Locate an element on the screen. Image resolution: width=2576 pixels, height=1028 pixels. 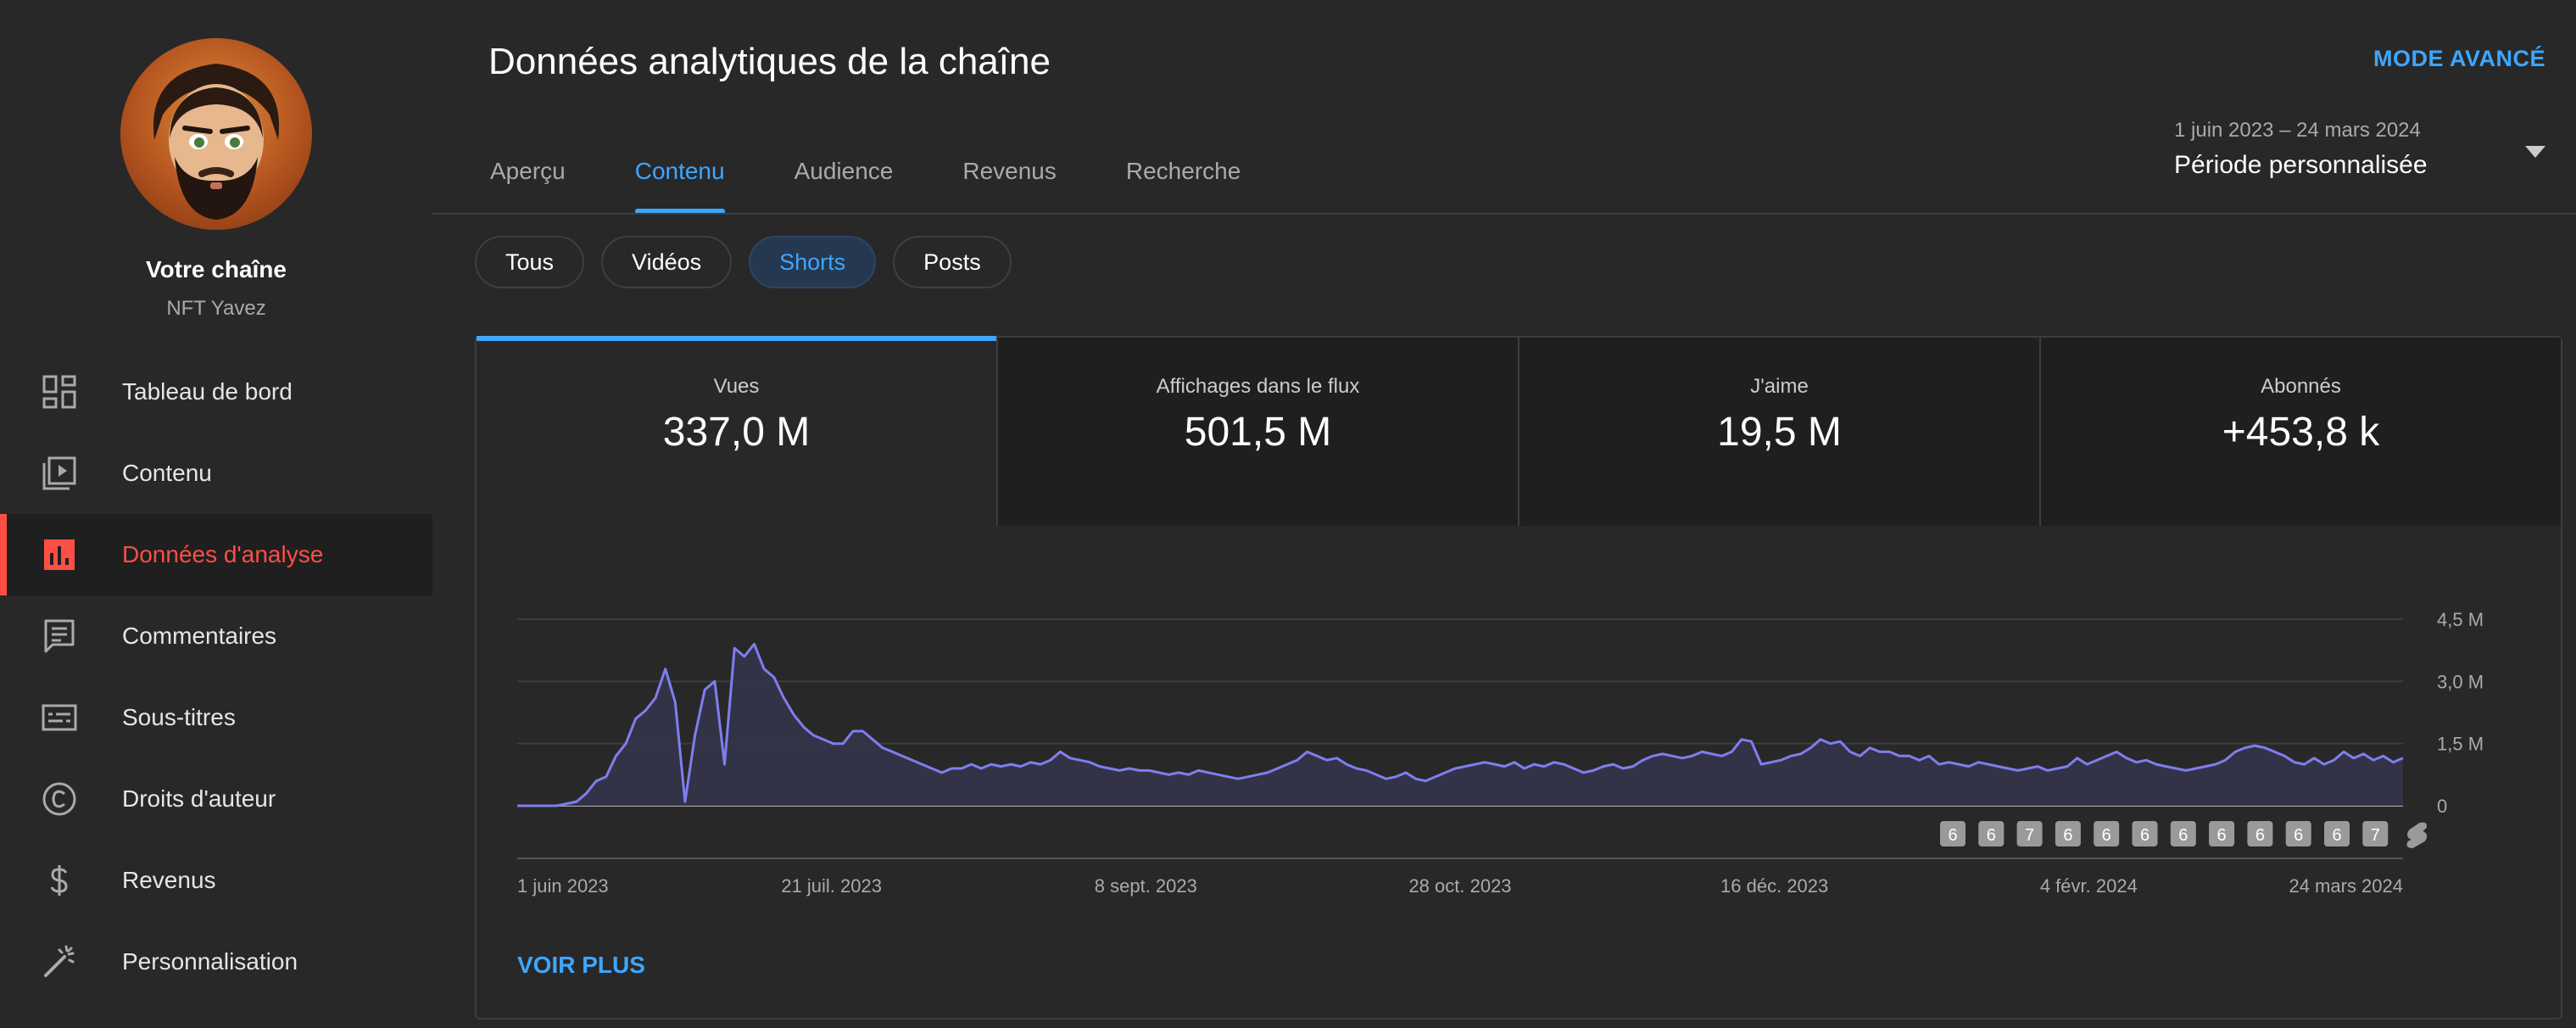
sidebar-item-content: Contenu is located at coordinates (216, 474).